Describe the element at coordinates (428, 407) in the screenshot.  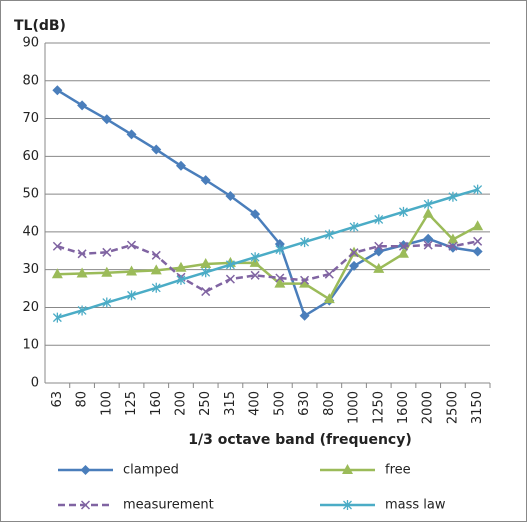
I see `x-tick-label: 2000` at that location.